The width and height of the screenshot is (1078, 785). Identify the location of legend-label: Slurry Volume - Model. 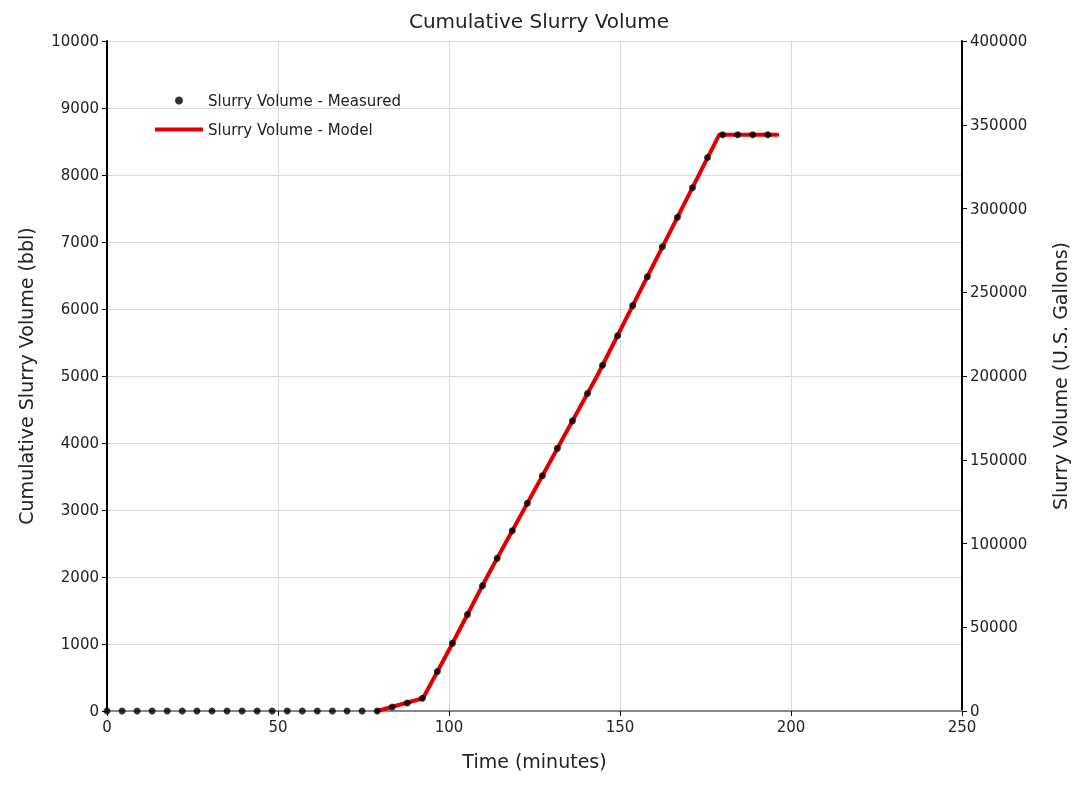
(290, 129).